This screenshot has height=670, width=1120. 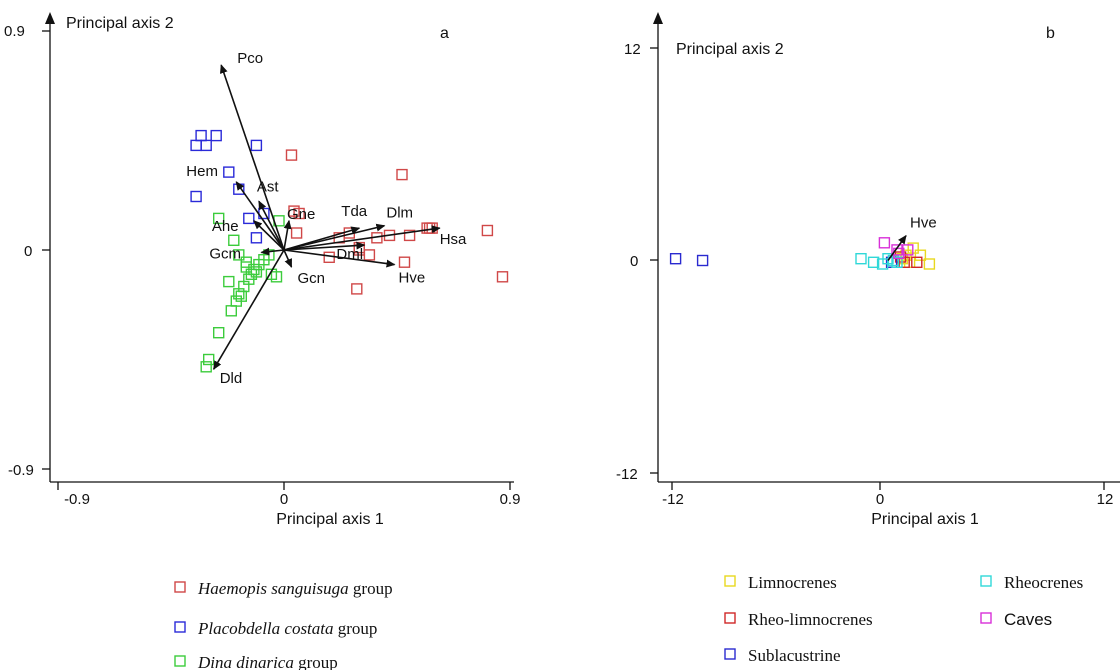 I want to click on legend-a-item: Dina dinarica group, so click(x=256, y=661).